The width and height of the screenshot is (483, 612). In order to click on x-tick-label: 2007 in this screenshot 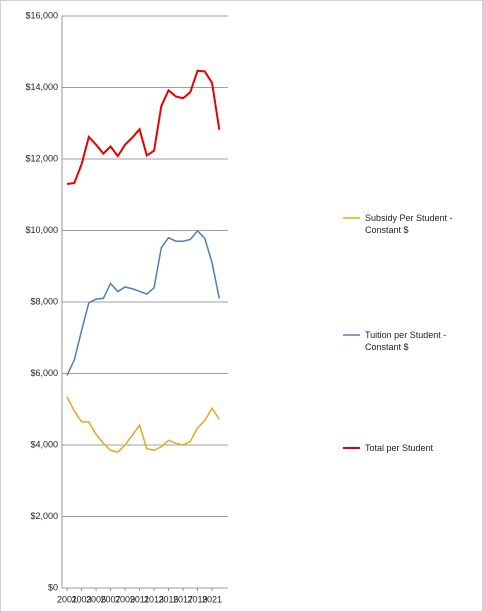, I will do `click(111, 599)`.